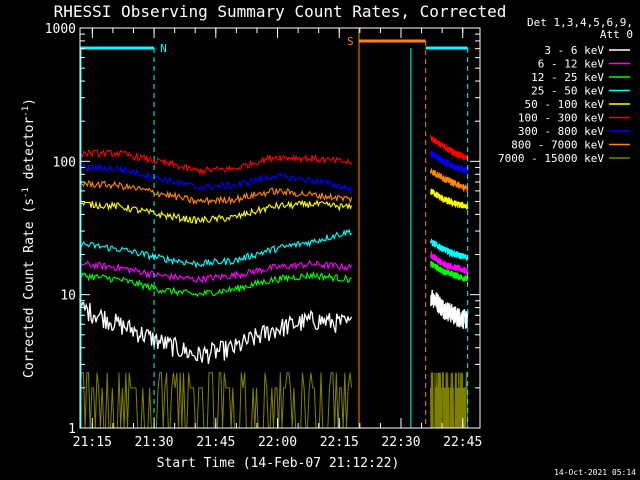 This screenshot has height=480, width=640. What do you see at coordinates (567, 91) in the screenshot?
I see `legend-label: 25 - 50 keV` at bounding box center [567, 91].